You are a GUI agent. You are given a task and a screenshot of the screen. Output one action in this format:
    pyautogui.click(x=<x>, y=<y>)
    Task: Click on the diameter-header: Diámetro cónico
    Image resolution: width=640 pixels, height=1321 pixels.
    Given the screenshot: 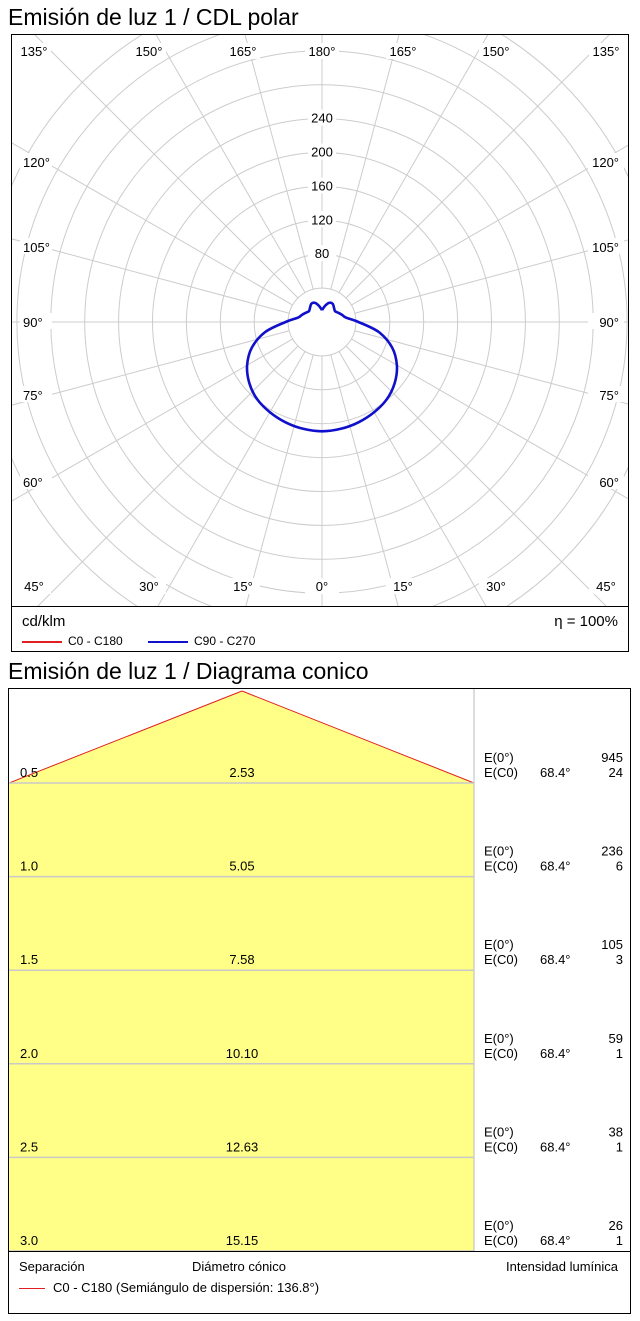 What is the action you would take?
    pyautogui.click(x=239, y=1266)
    